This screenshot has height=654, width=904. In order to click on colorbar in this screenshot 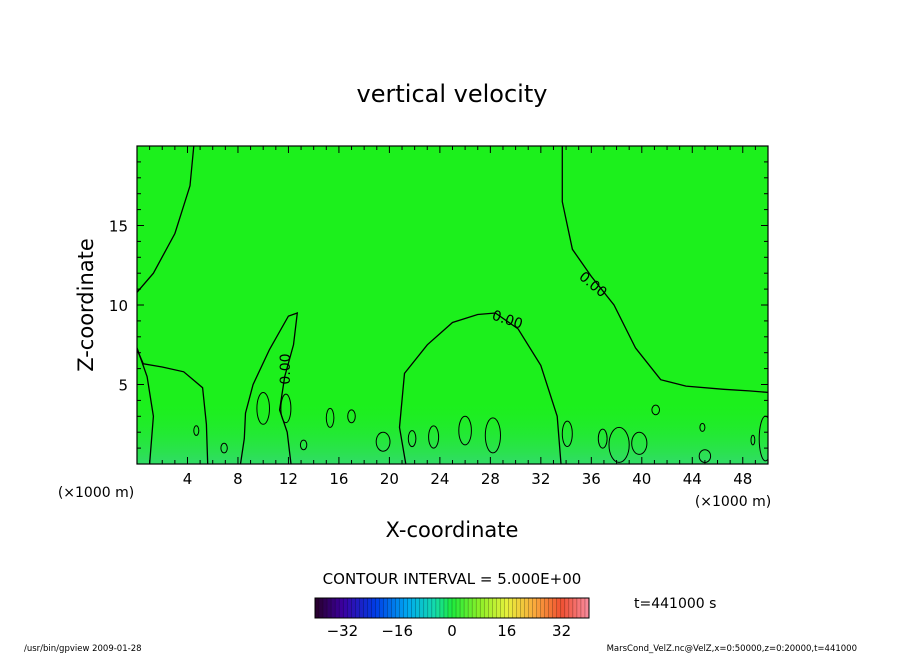, I will do `click(452, 608)`.